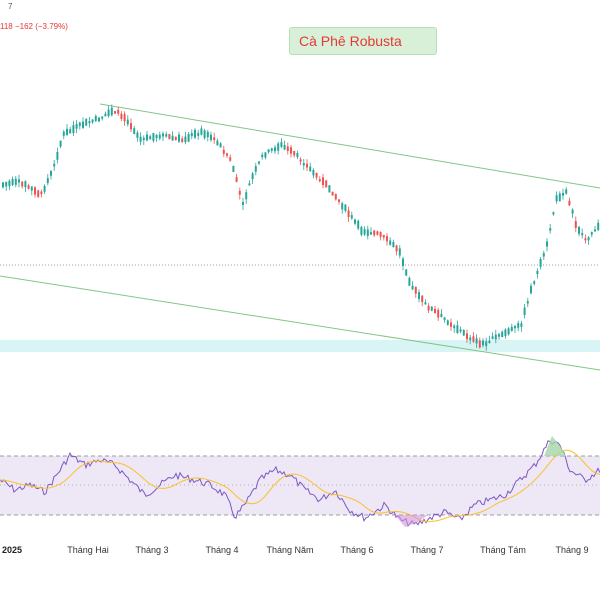 The height and width of the screenshot is (600, 600). What do you see at coordinates (300, 346) in the screenshot?
I see `support-zone` at bounding box center [300, 346].